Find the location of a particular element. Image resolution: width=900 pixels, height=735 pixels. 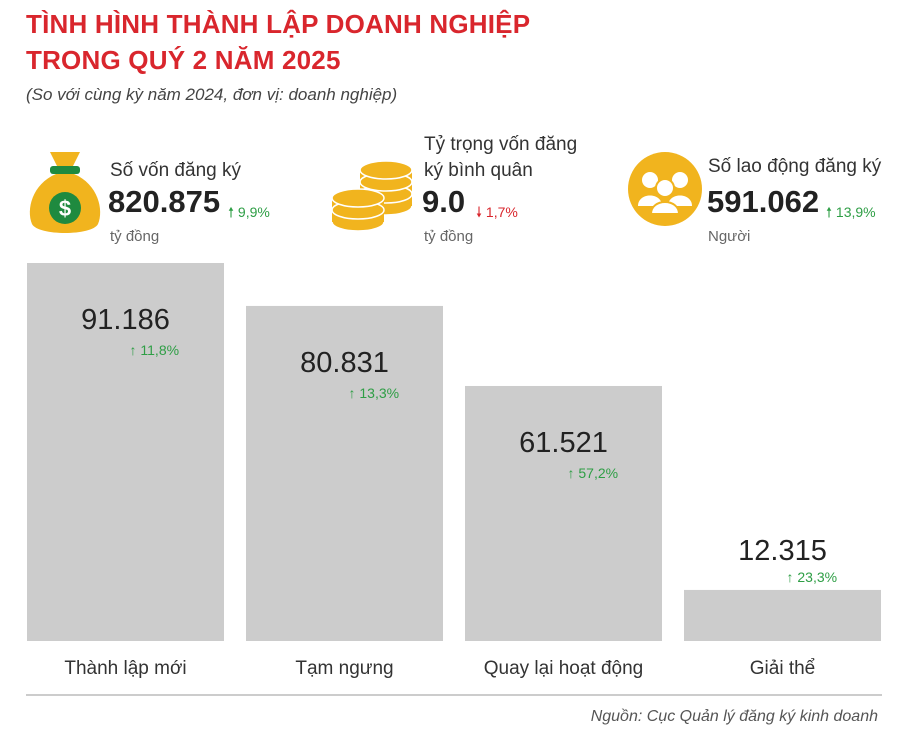

bar-value-label: 61.521 is located at coordinates (563, 443).